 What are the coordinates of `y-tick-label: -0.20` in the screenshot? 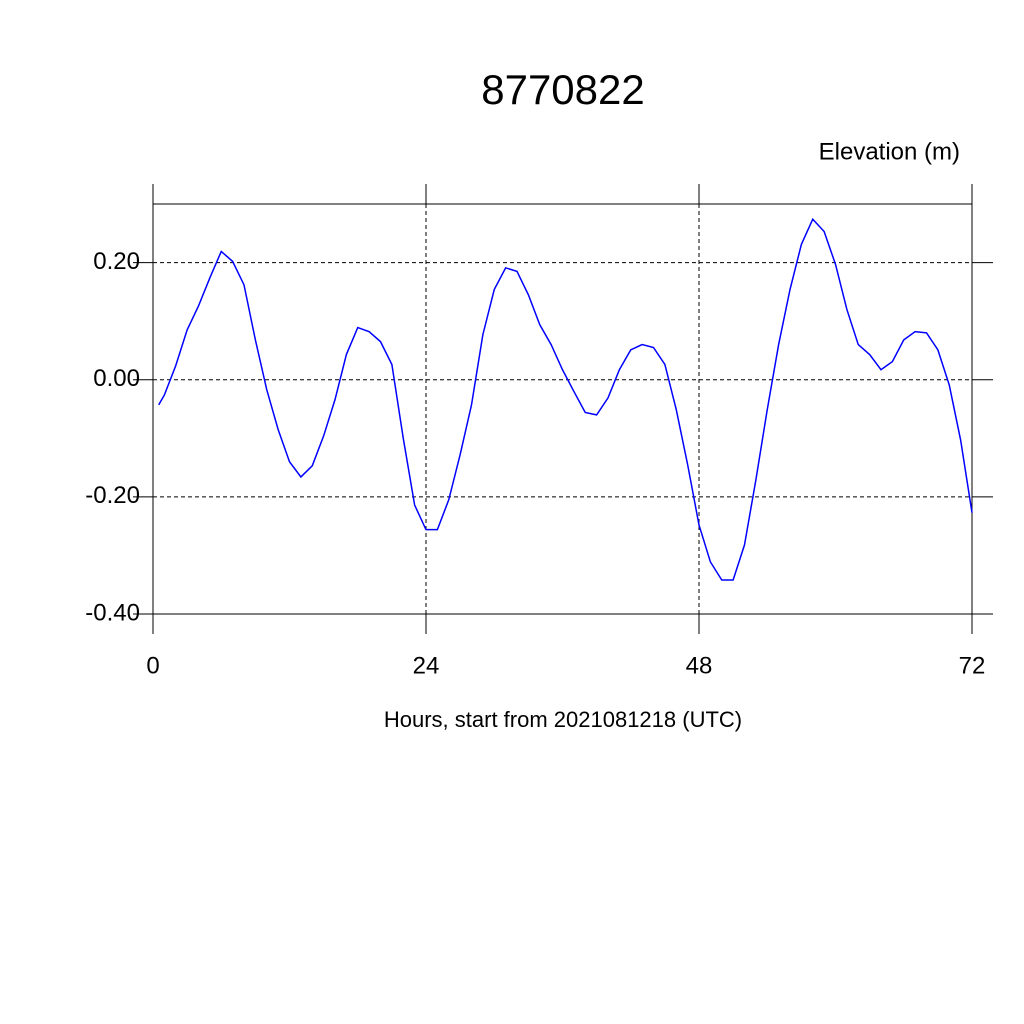 It's located at (112, 495).